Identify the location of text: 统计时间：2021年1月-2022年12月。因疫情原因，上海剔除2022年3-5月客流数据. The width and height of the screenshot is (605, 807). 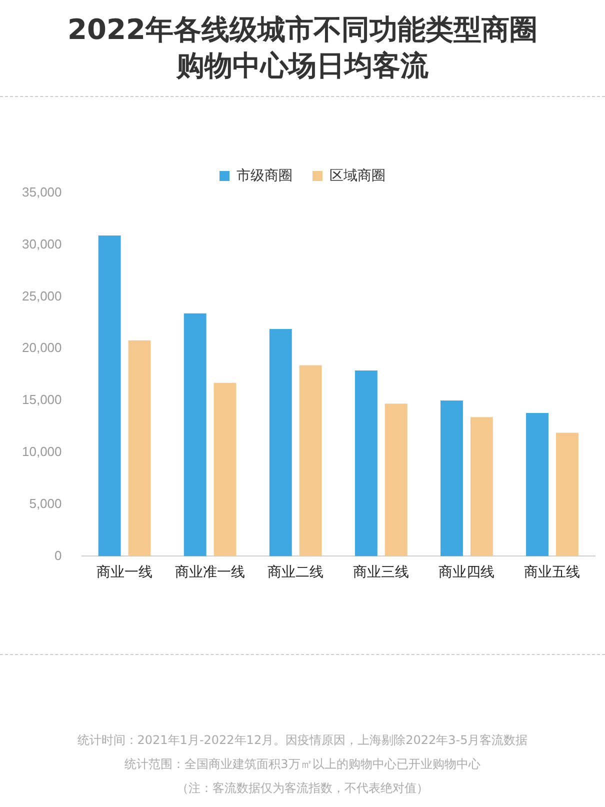
(302, 740).